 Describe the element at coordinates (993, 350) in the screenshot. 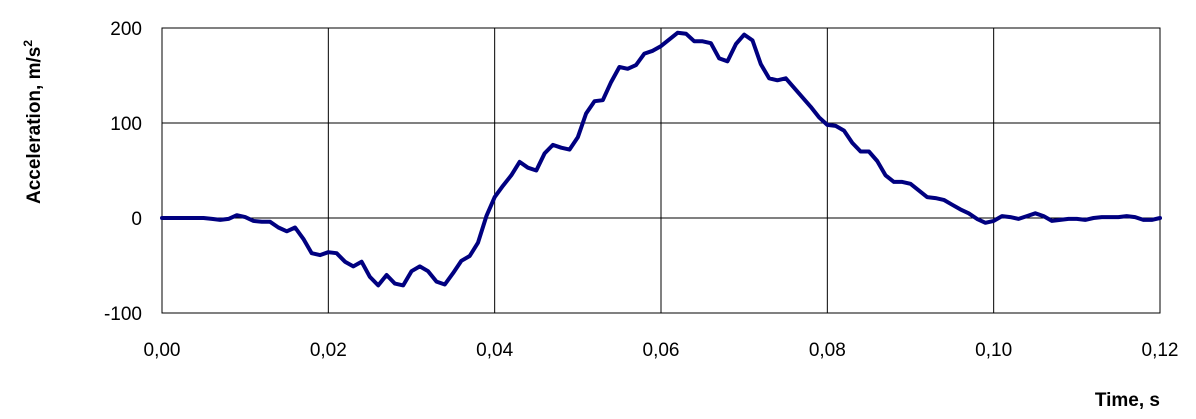

I see `x-tick-label: 0,10` at that location.